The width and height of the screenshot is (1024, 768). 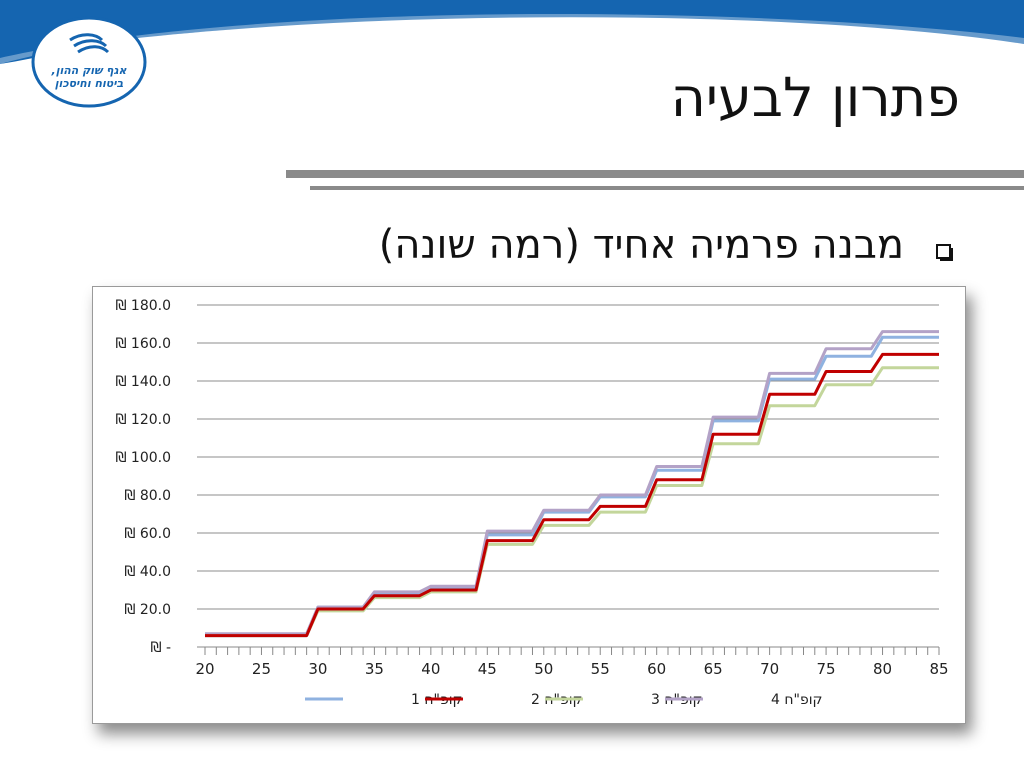 I want to click on bullet-text: מבנה פרמיה אחיד (רמה שונה), so click(x=641, y=245).